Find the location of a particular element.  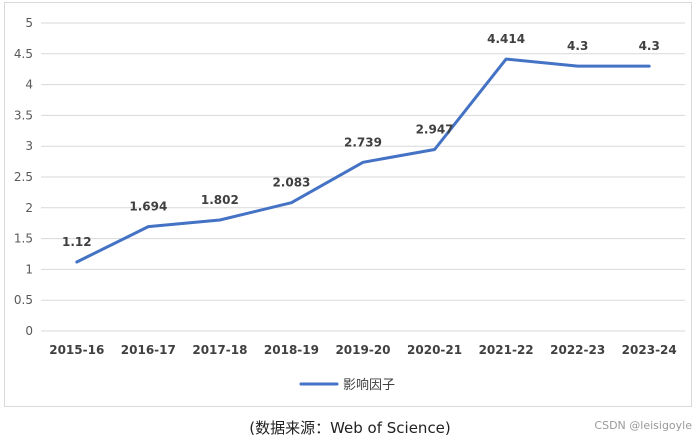

data-label: 1.802 is located at coordinates (220, 200).